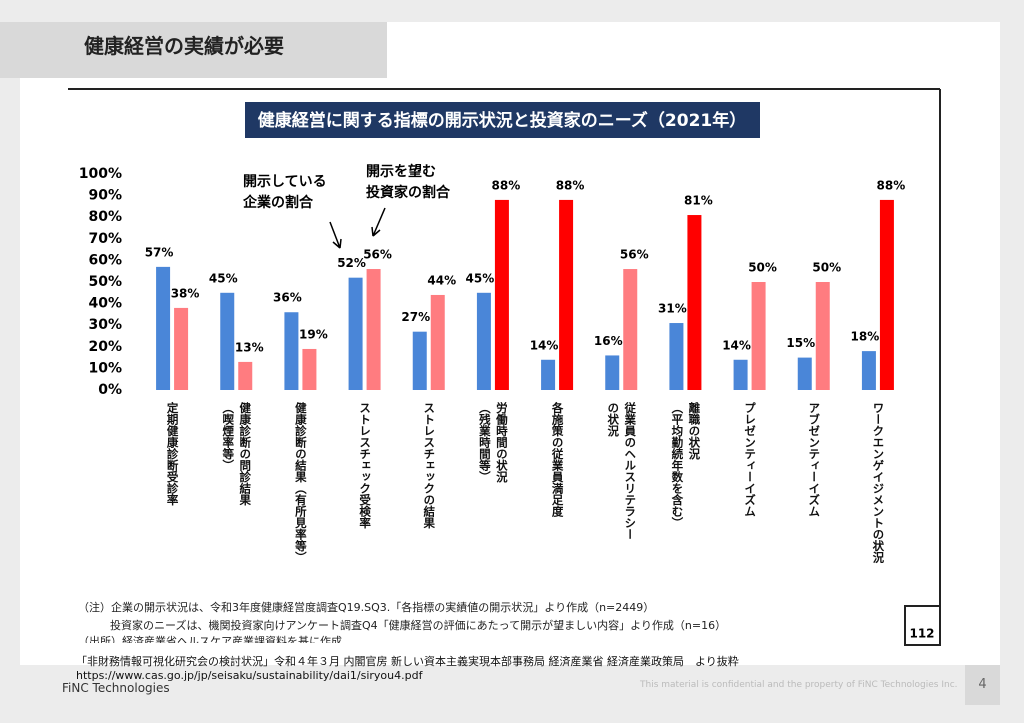 The height and width of the screenshot is (723, 1024). I want to click on x-tick-label: 従業員のヘルスリテラシー の状況, so click(622, 471).